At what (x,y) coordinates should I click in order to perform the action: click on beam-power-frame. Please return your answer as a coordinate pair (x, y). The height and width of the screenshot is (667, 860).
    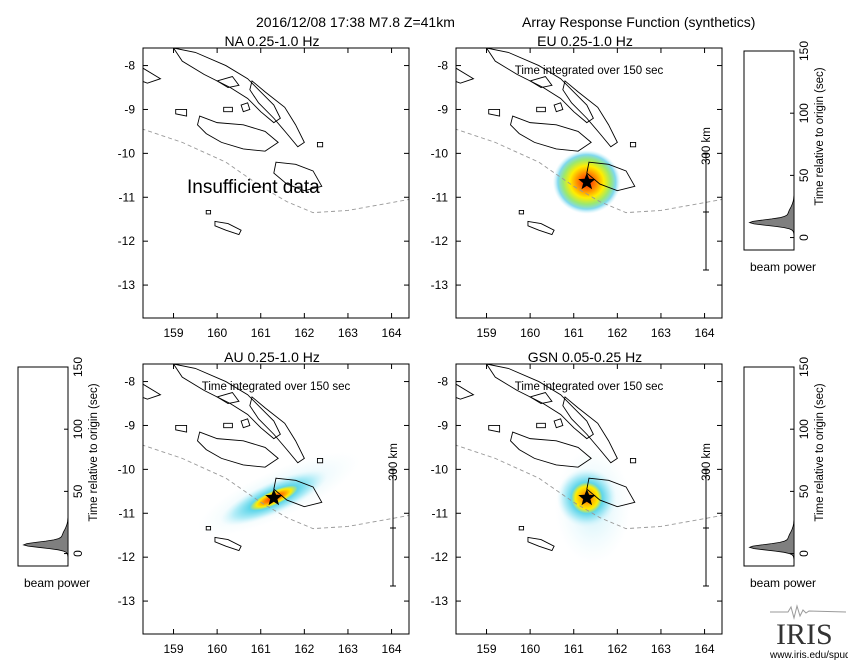
    Looking at the image, I should click on (769, 466).